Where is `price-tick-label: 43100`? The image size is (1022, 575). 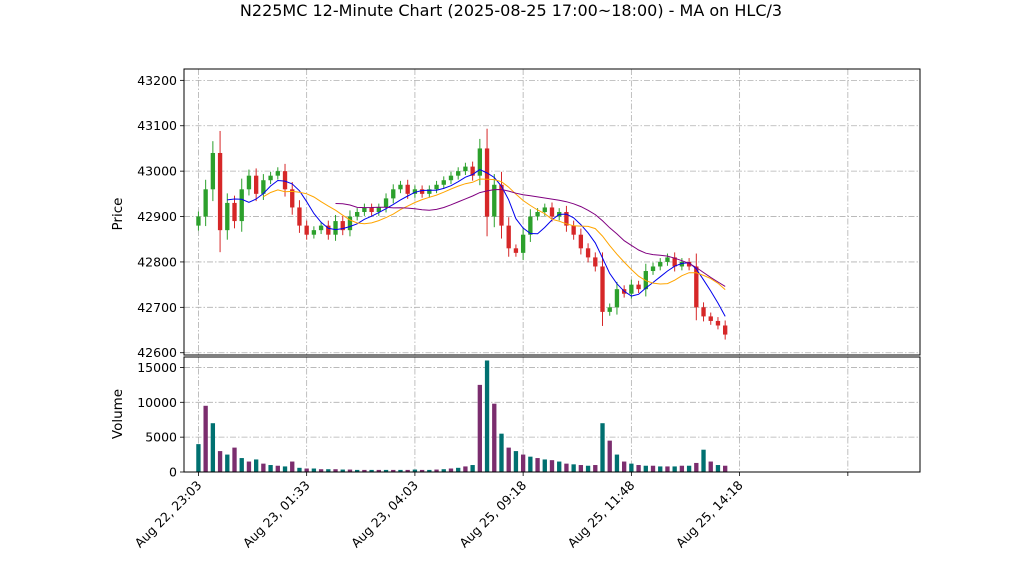
price-tick-label: 43100 is located at coordinates (157, 125).